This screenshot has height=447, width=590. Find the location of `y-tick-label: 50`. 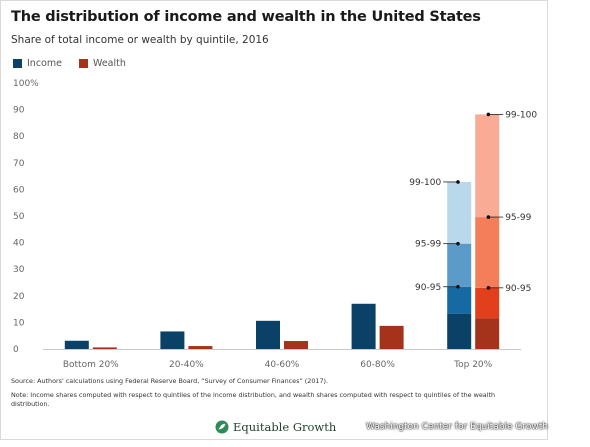

y-tick-label: 50 is located at coordinates (19, 217).